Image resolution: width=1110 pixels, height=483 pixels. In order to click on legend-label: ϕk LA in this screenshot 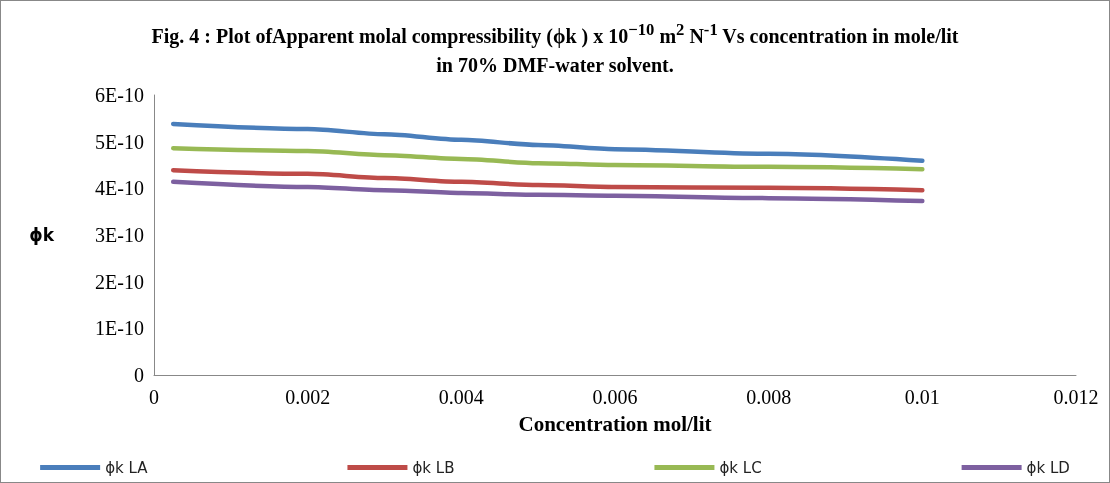, I will do `click(127, 467)`.